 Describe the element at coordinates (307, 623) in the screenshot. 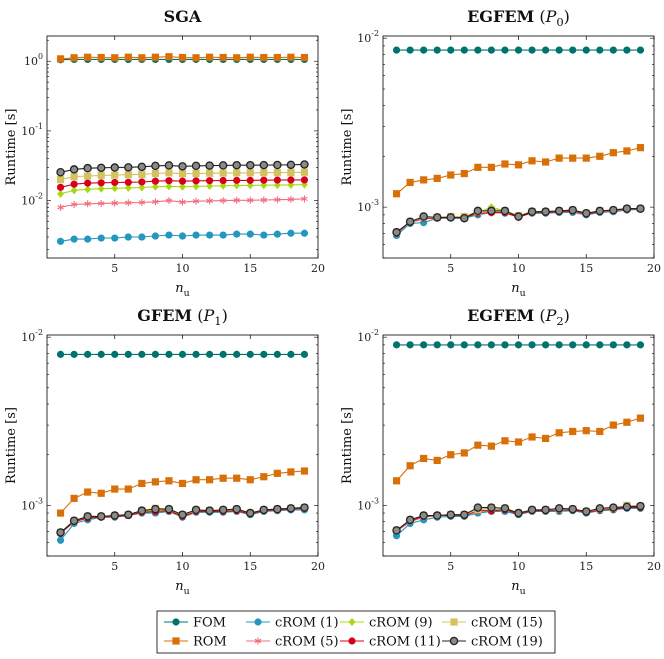

I see `legend-label: cROM (1)` at that location.